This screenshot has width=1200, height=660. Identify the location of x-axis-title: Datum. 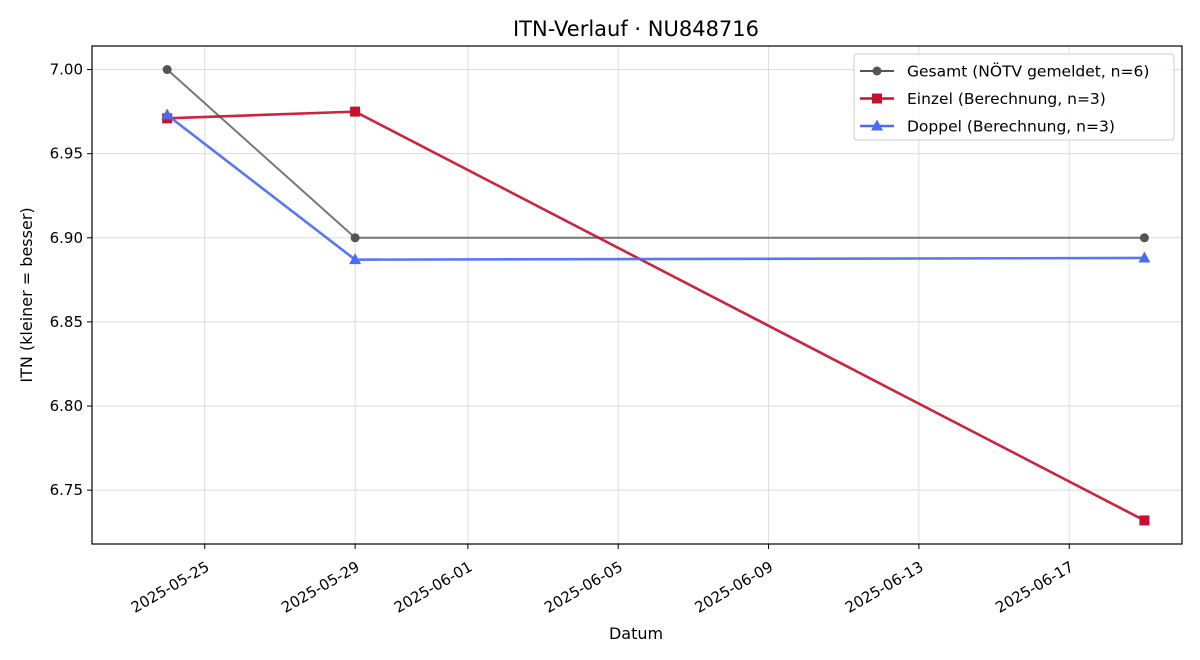
(636, 633).